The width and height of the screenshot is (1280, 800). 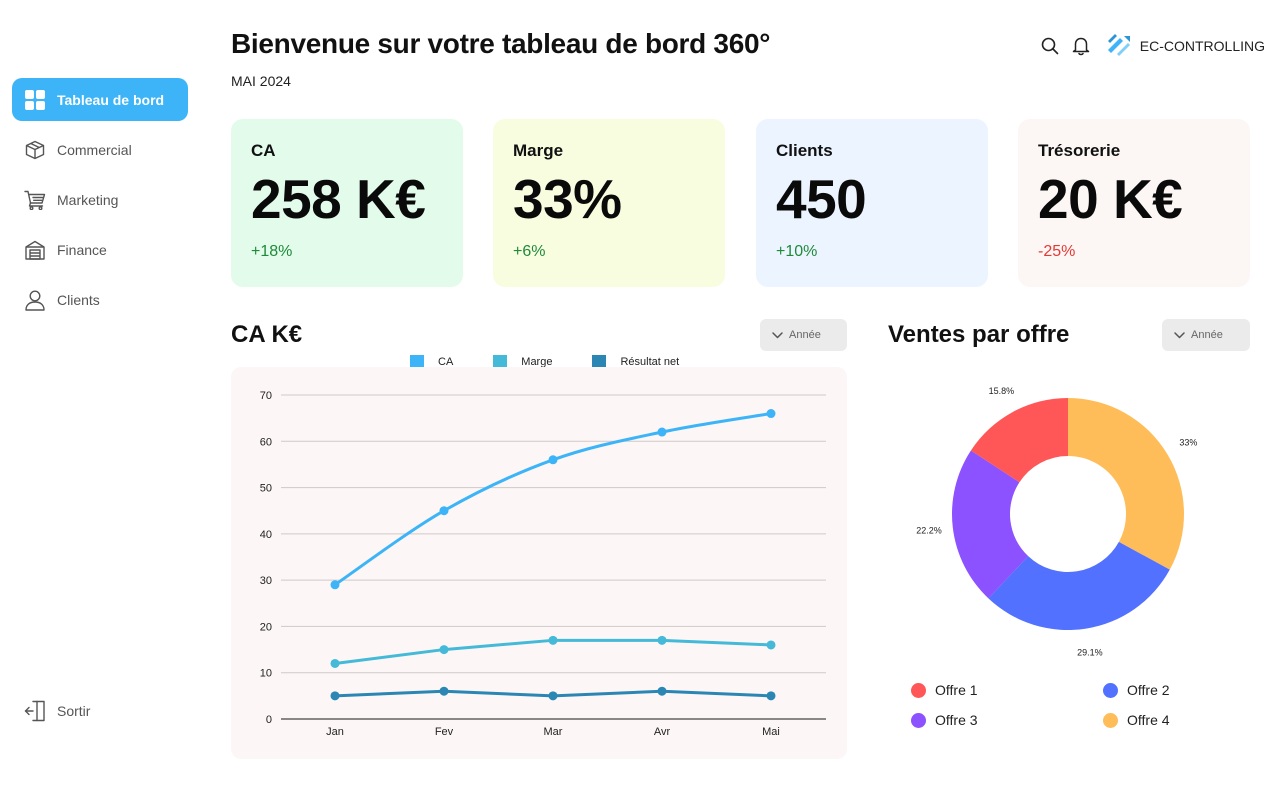 I want to click on kpi-delta: +18%, so click(x=272, y=251).